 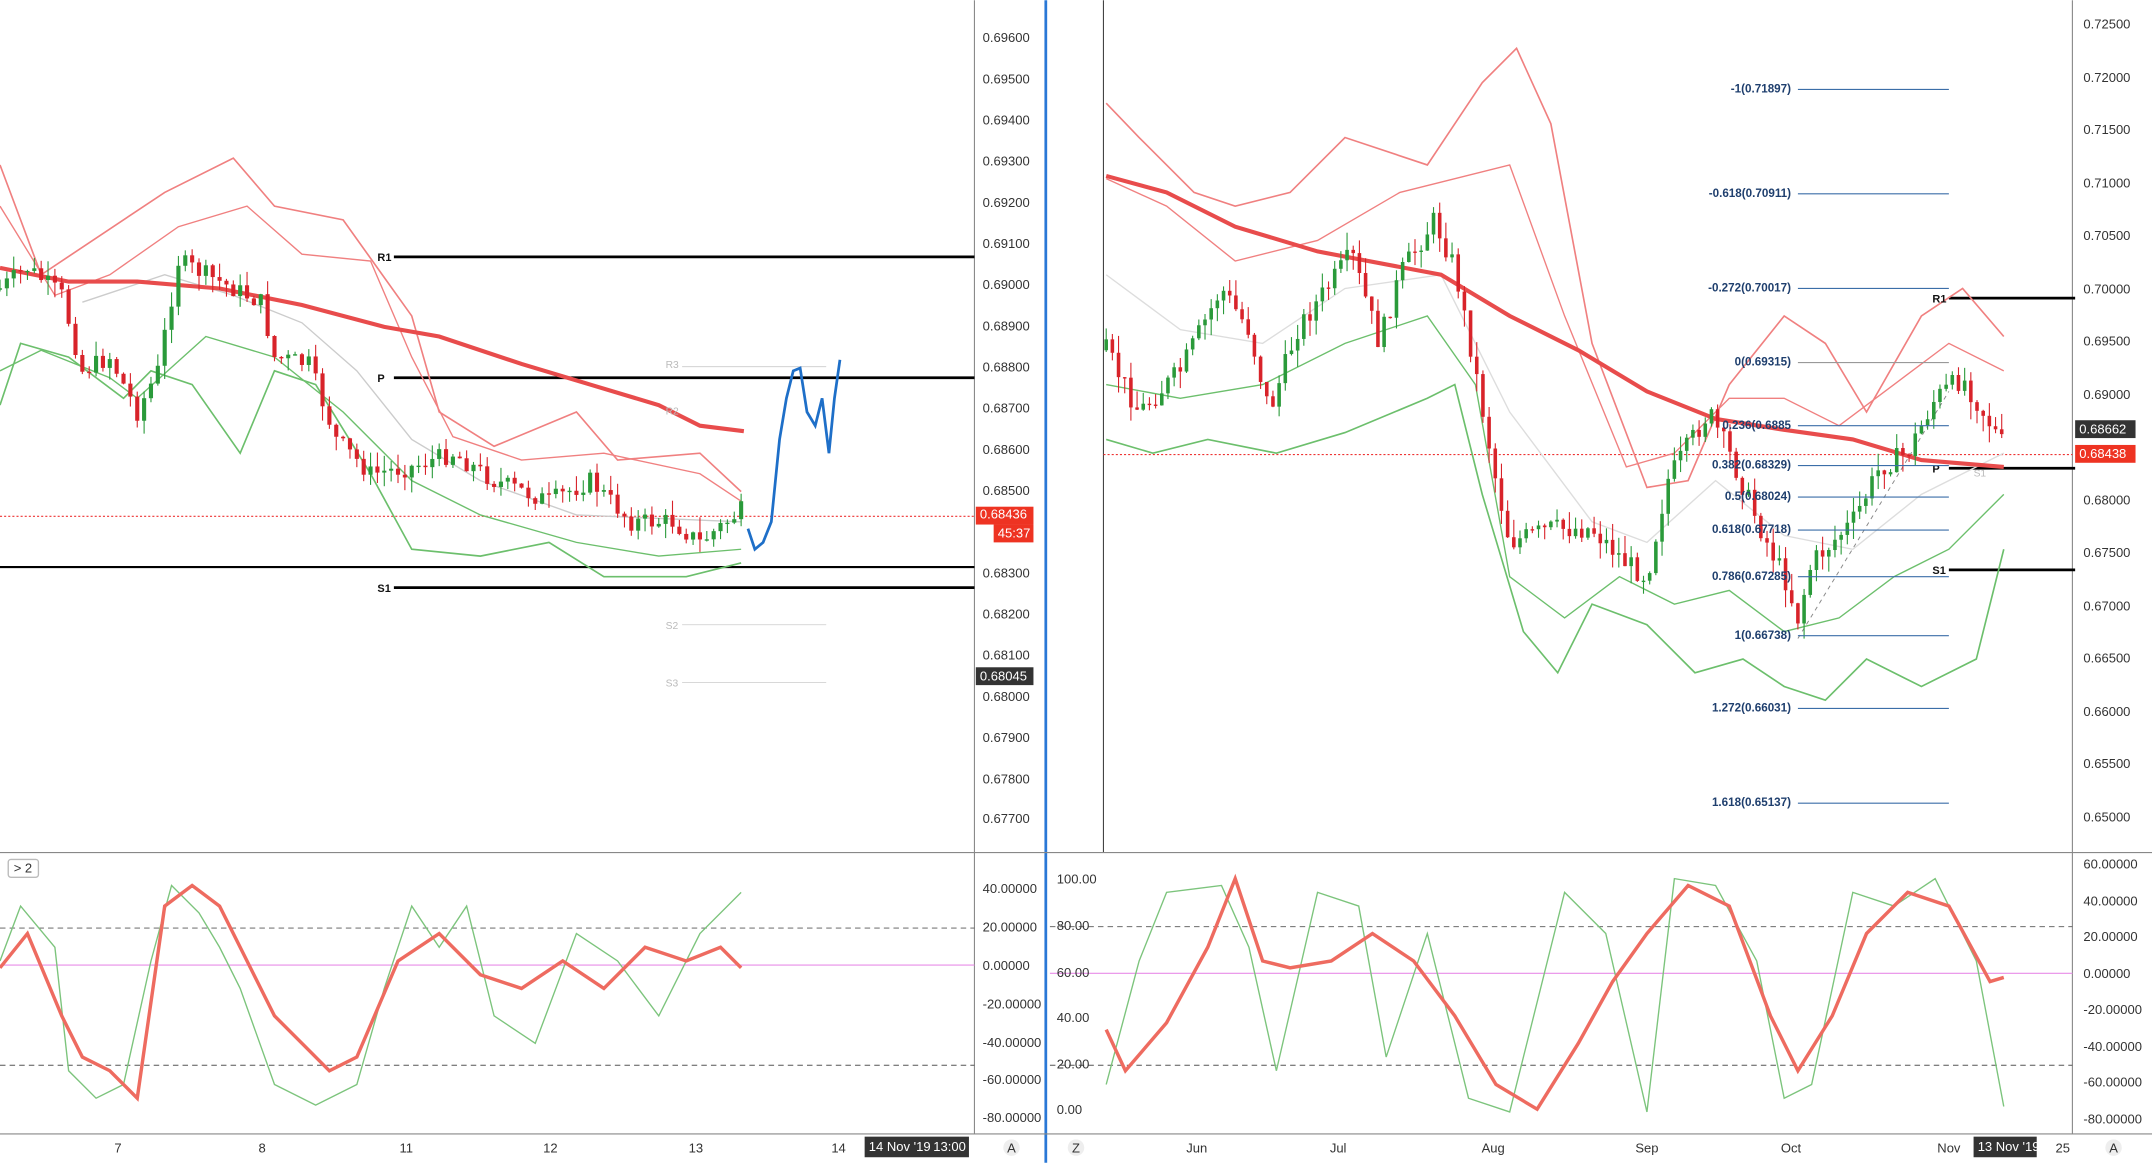 I want to click on band-lower-inner, so click(x=371, y=446).